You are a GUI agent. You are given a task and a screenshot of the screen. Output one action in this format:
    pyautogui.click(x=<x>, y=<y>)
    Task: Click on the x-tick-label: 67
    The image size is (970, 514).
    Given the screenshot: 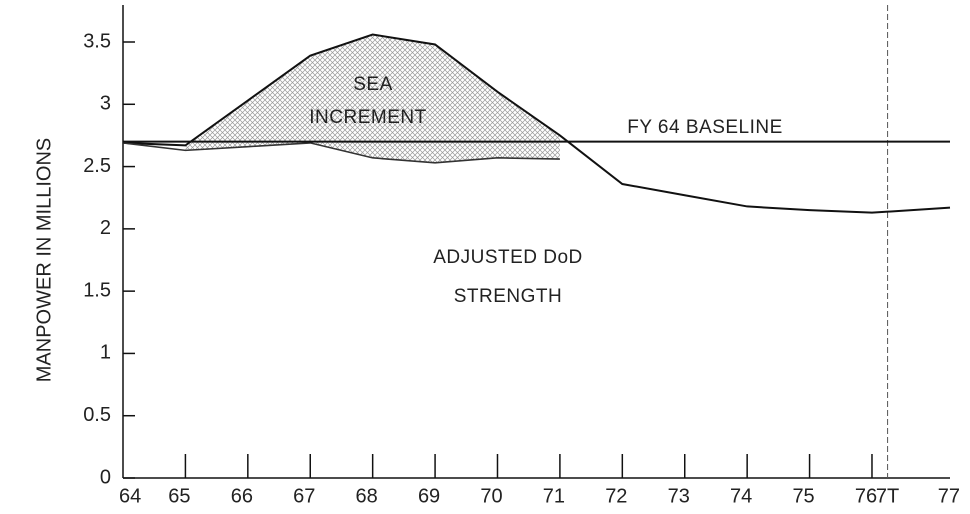 What is the action you would take?
    pyautogui.click(x=304, y=496)
    